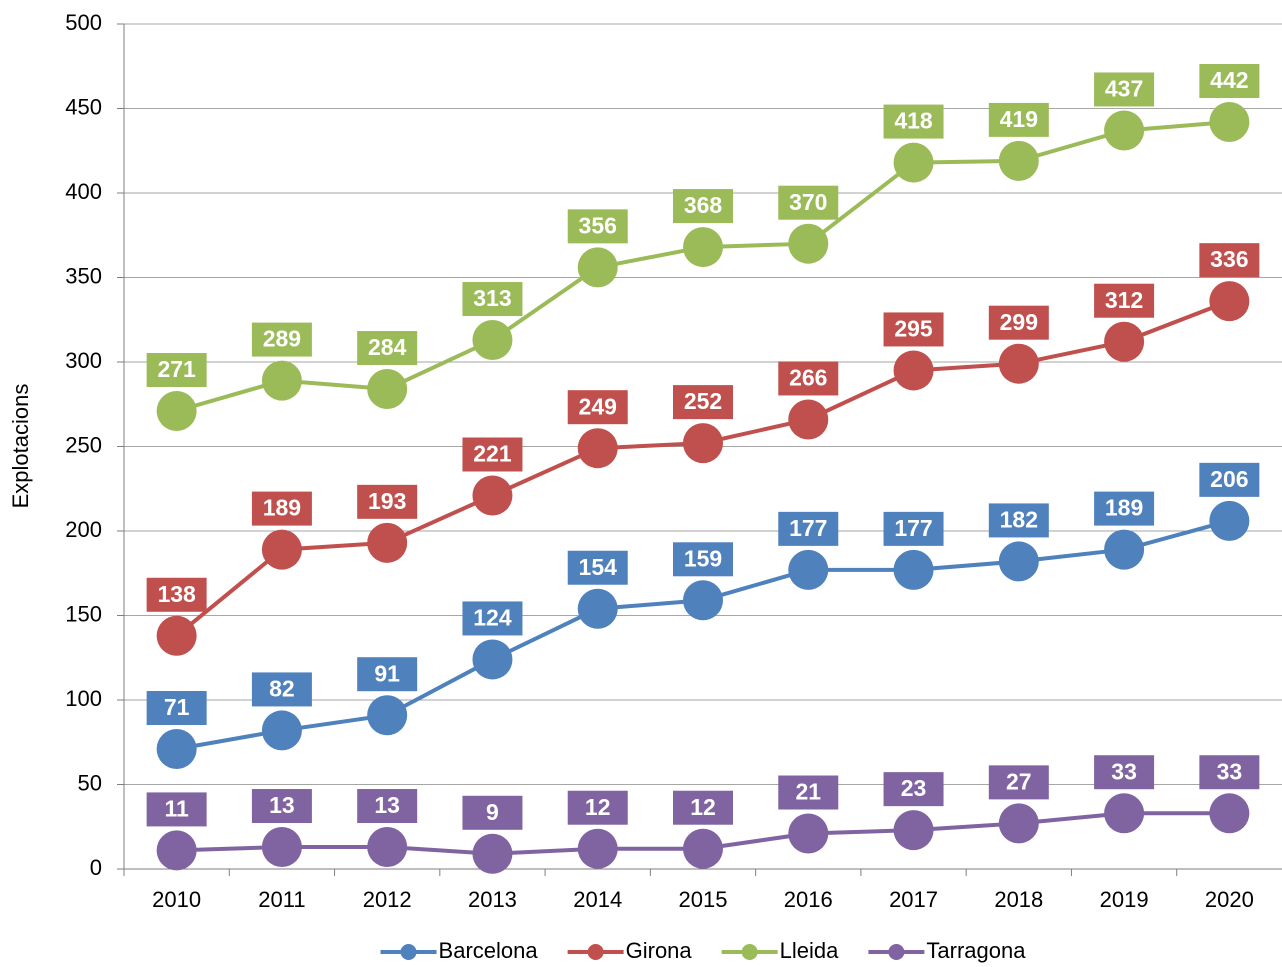 The width and height of the screenshot is (1282, 967). I want to click on value-label: 437, so click(1124, 89).